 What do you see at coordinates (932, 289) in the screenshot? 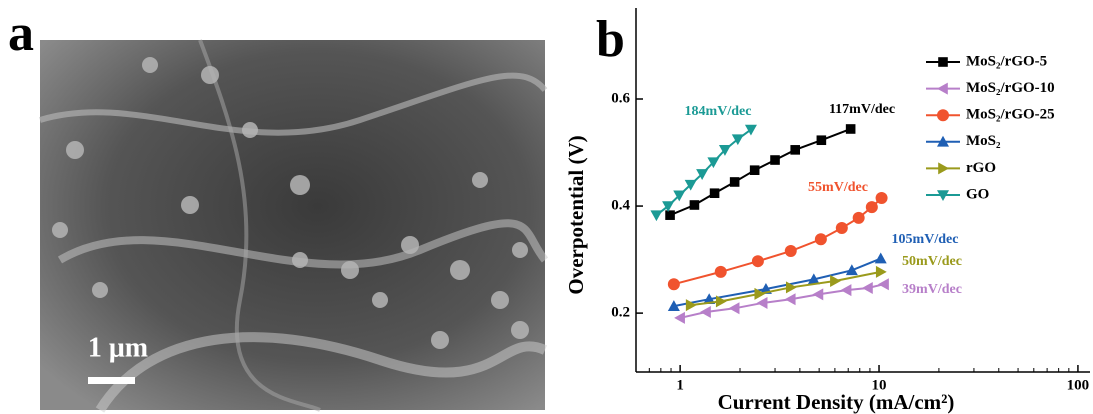
I see `slope-annotation: 39mV/dec` at bounding box center [932, 289].